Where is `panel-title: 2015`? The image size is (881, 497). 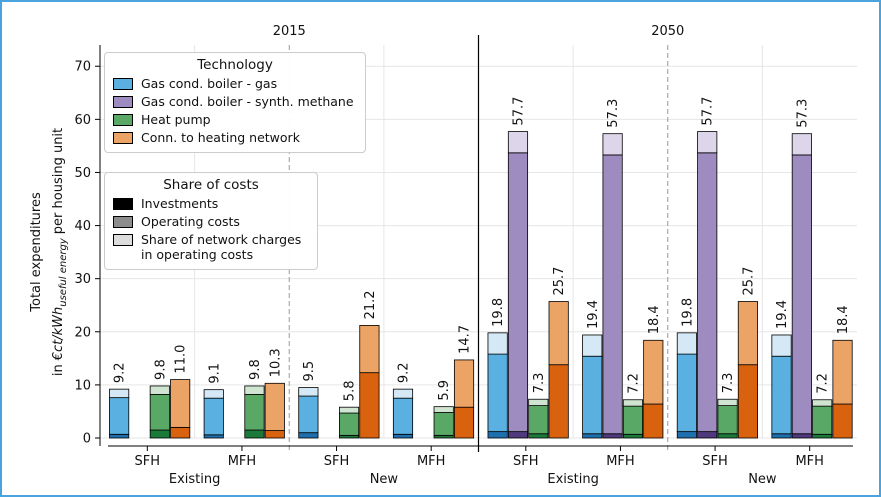 panel-title: 2015 is located at coordinates (289, 31).